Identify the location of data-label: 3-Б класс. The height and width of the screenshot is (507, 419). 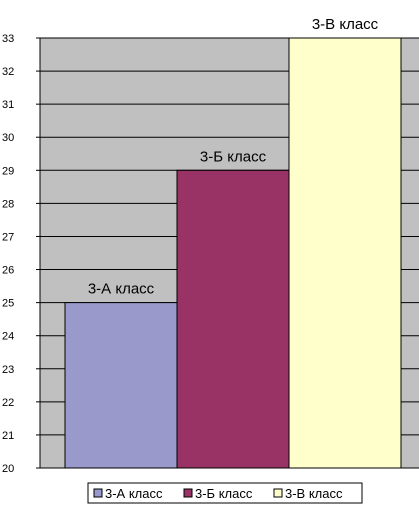
(233, 156).